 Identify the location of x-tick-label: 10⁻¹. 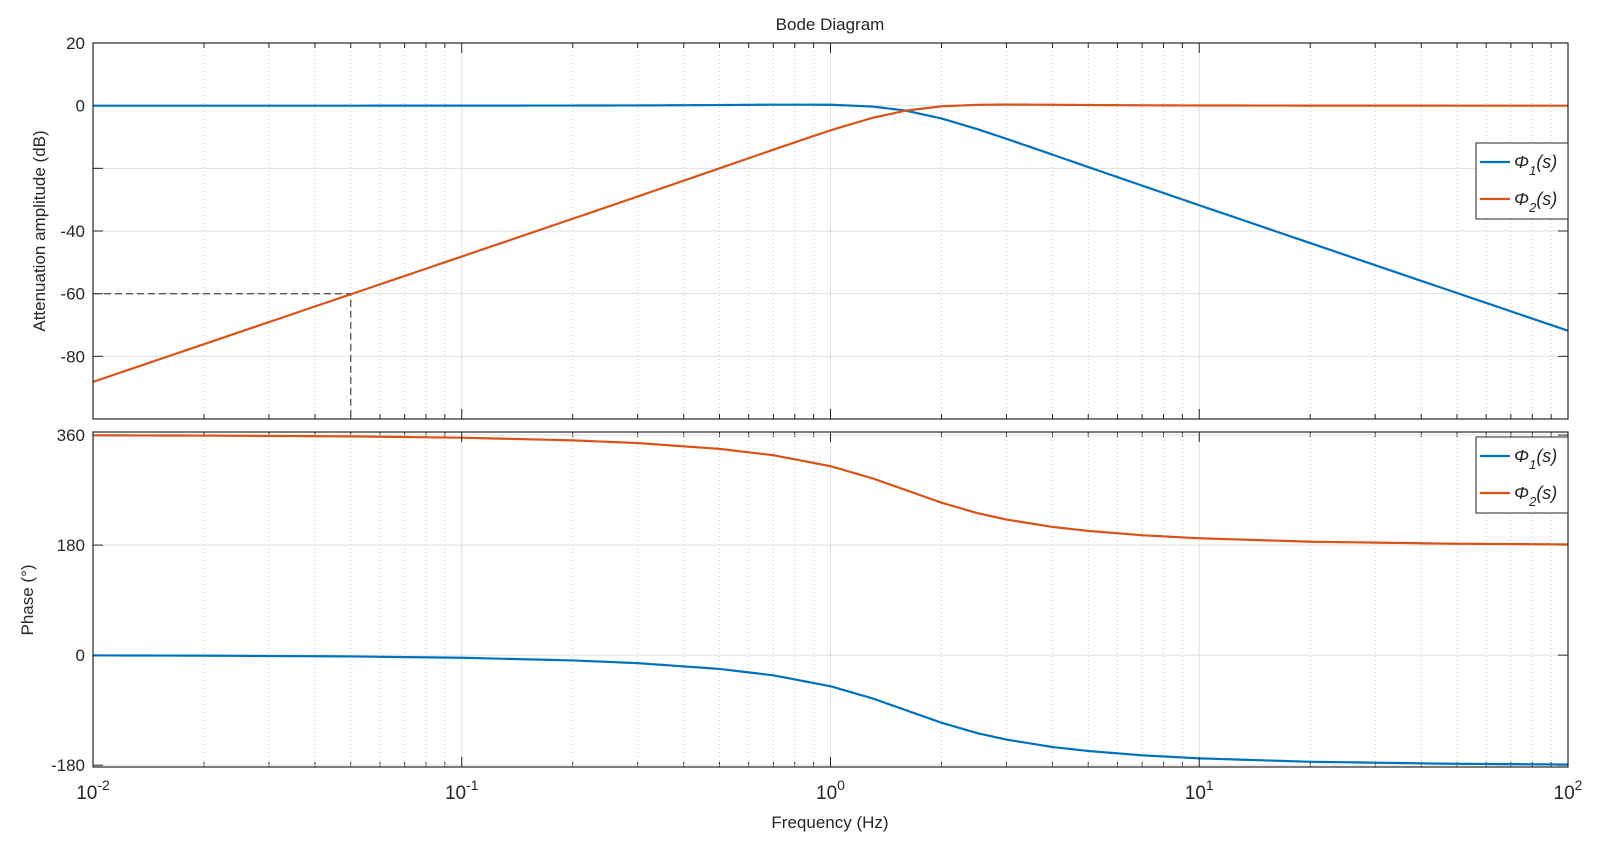
(462, 790).